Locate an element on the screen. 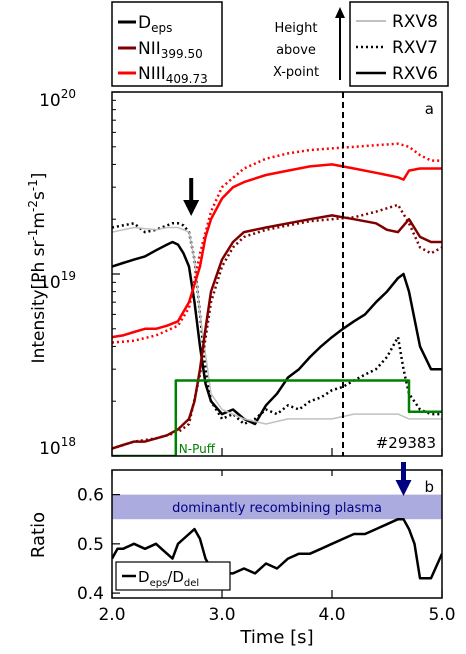 The width and height of the screenshot is (466, 654). ytick-label-1e20: 1020 is located at coordinates (57, 99).